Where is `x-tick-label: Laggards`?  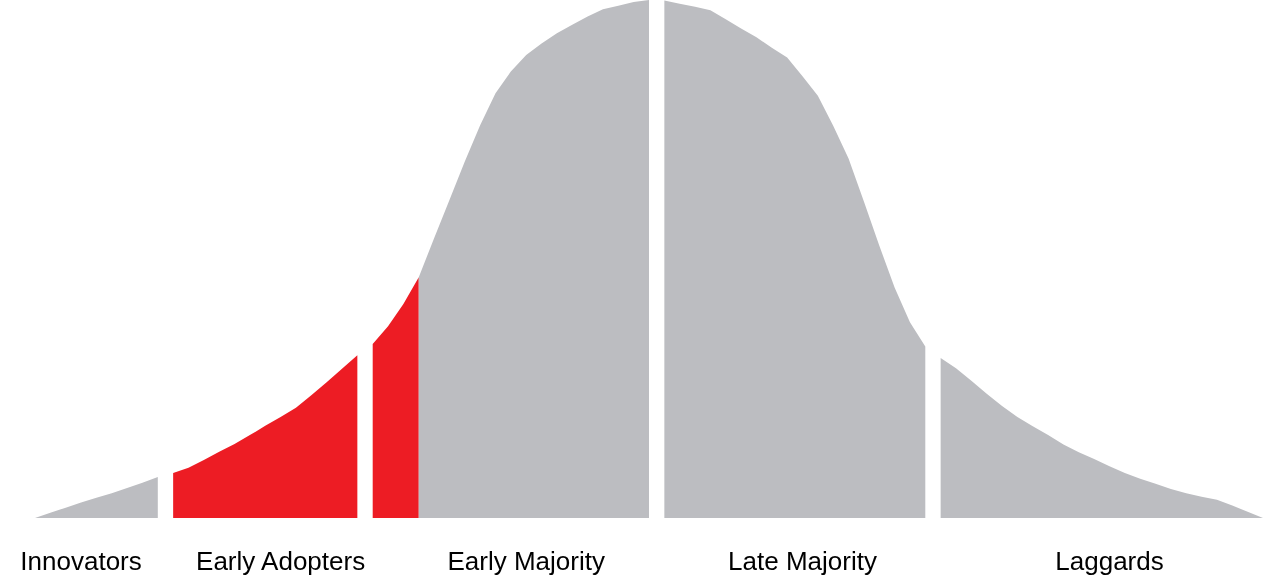
x-tick-label: Laggards is located at coordinates (1109, 561).